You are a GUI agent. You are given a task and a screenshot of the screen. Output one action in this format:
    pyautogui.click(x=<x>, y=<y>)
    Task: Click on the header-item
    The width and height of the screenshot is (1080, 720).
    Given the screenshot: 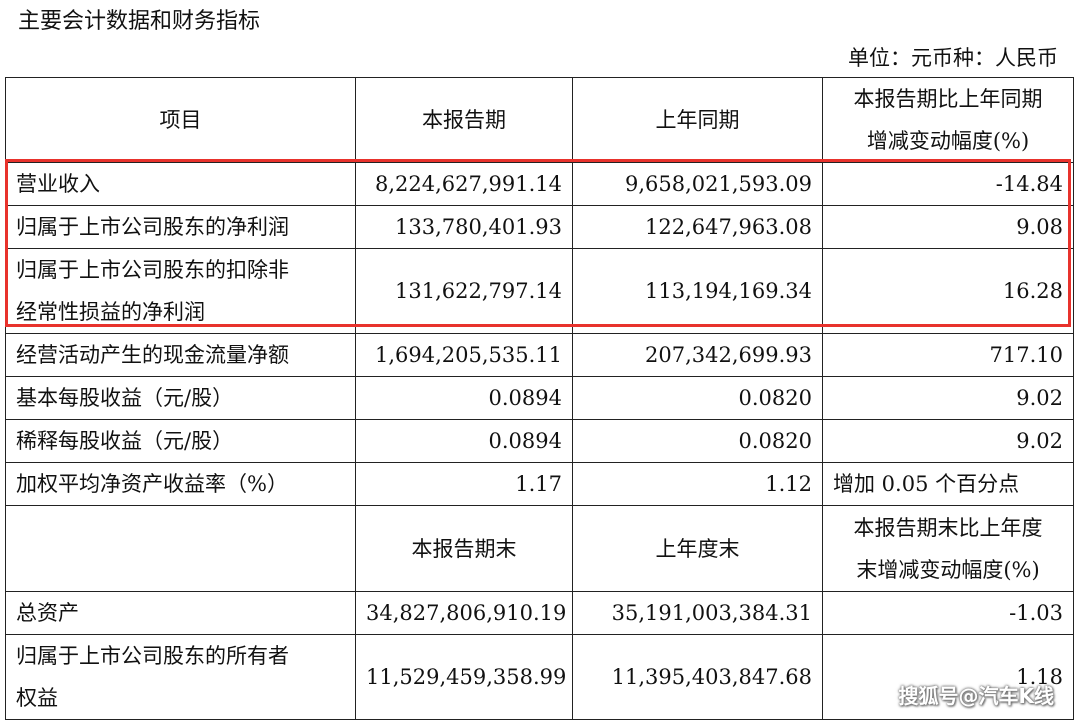 What is the action you would take?
    pyautogui.click(x=180, y=548)
    